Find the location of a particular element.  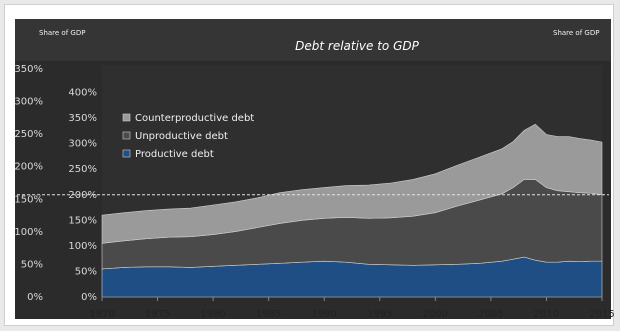

y-tick-inner-label: 250% is located at coordinates (82, 169).